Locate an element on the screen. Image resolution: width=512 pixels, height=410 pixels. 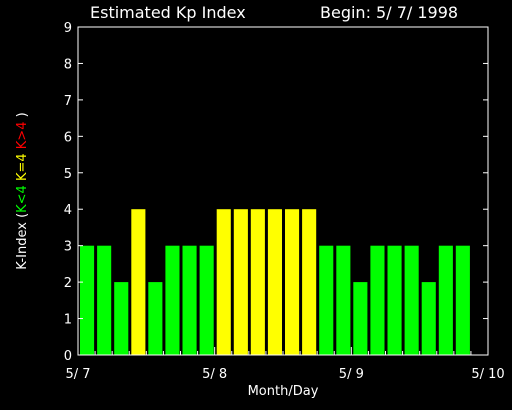
y-tick-label: 5 is located at coordinates (68, 174).